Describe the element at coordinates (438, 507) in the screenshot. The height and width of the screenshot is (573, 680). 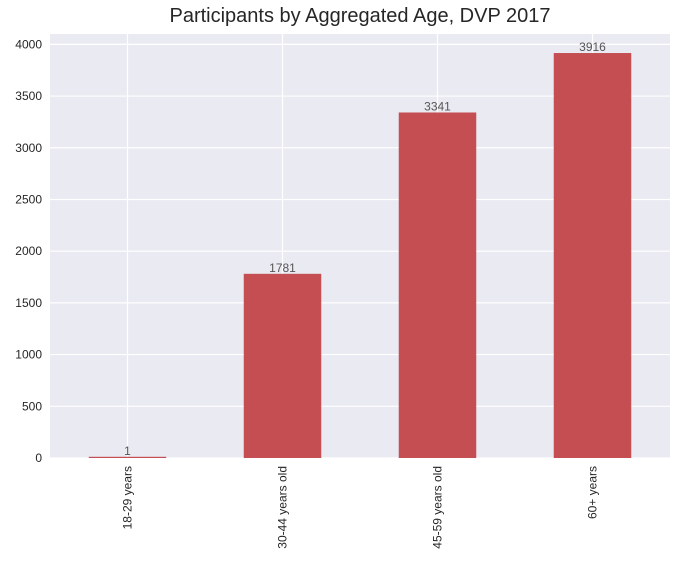
I see `x-tick-label: 45-59 years old` at that location.